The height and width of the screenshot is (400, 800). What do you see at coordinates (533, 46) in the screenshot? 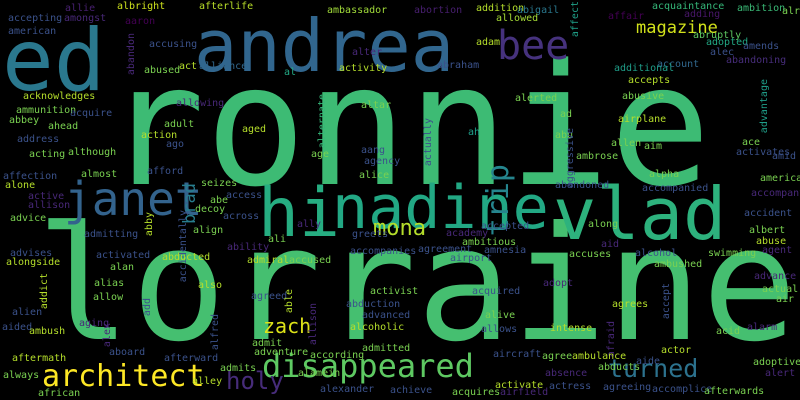
I see `word-bee: bee` at bounding box center [533, 46].